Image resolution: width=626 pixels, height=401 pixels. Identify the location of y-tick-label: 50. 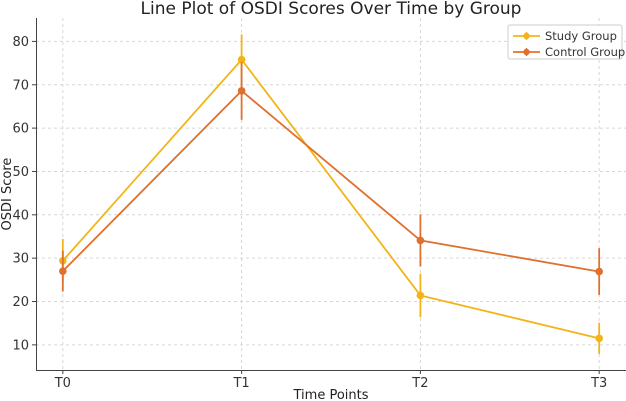
(20, 172).